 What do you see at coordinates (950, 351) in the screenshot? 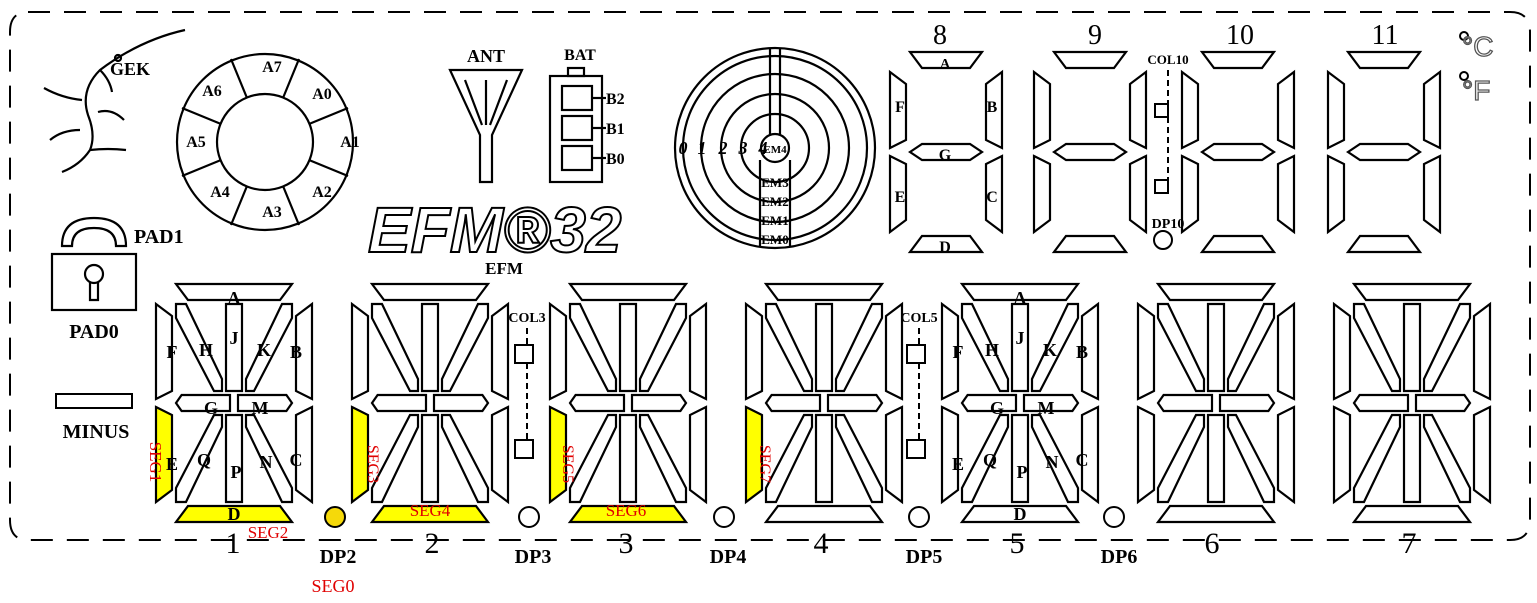
I see `alpha-digit-5-seg-f` at bounding box center [950, 351].